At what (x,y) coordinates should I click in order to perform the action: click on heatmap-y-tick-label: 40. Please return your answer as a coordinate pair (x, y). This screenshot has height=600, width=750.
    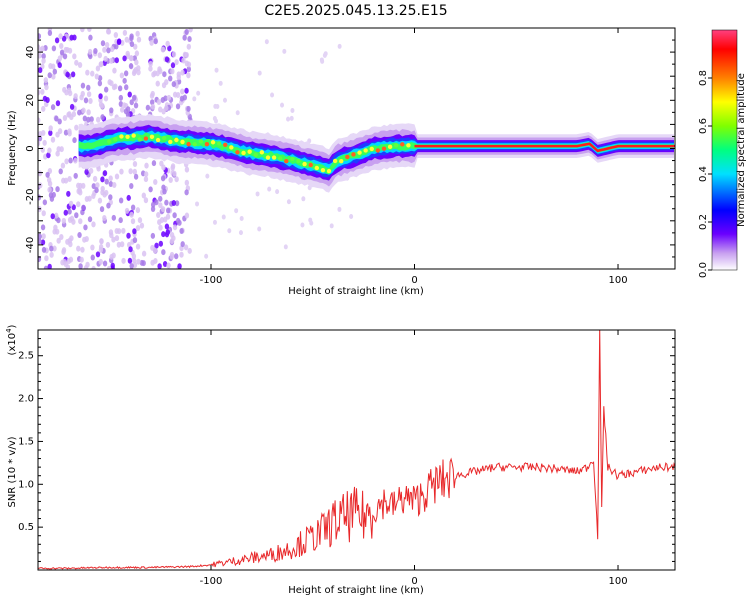
    Looking at the image, I should click on (30, 52).